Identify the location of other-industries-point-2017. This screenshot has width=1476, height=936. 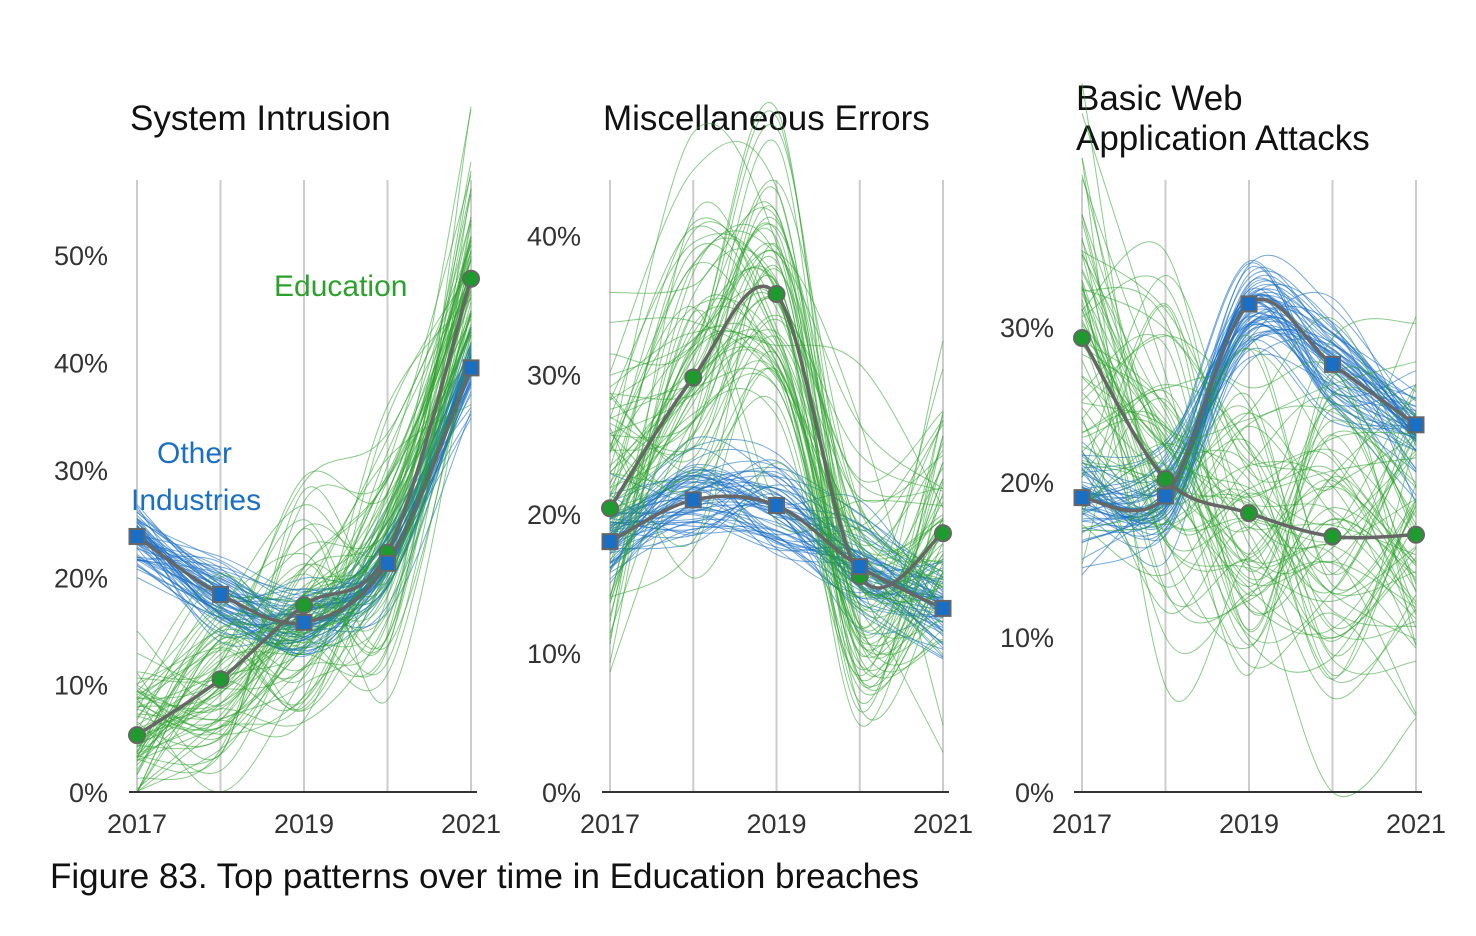
(137, 536).